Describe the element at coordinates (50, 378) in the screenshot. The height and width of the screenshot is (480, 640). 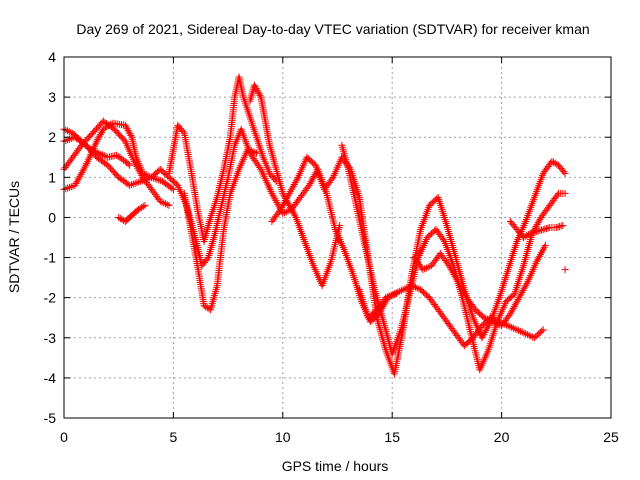
I see `y-tick-label: -4` at that location.